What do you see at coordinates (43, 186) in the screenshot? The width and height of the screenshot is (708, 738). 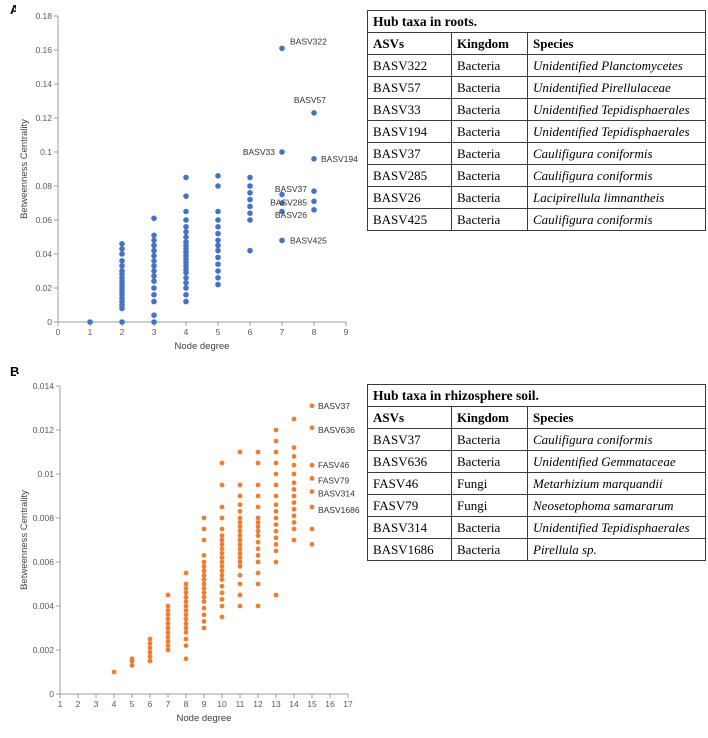 I see `y-tick-label: 0.08` at bounding box center [43, 186].